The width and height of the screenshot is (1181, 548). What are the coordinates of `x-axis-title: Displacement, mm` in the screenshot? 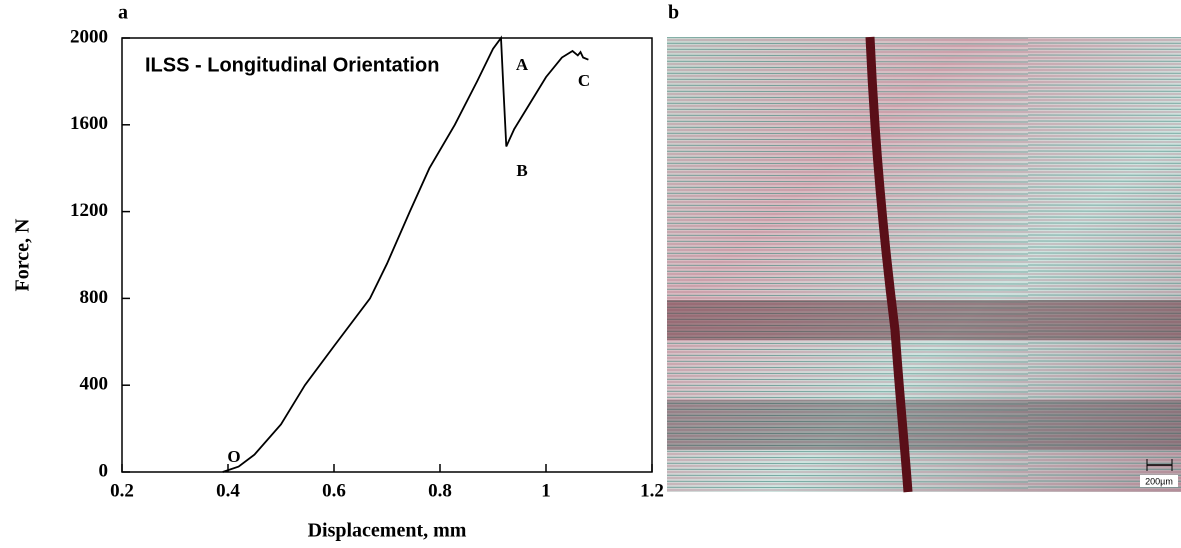 It's located at (387, 531).